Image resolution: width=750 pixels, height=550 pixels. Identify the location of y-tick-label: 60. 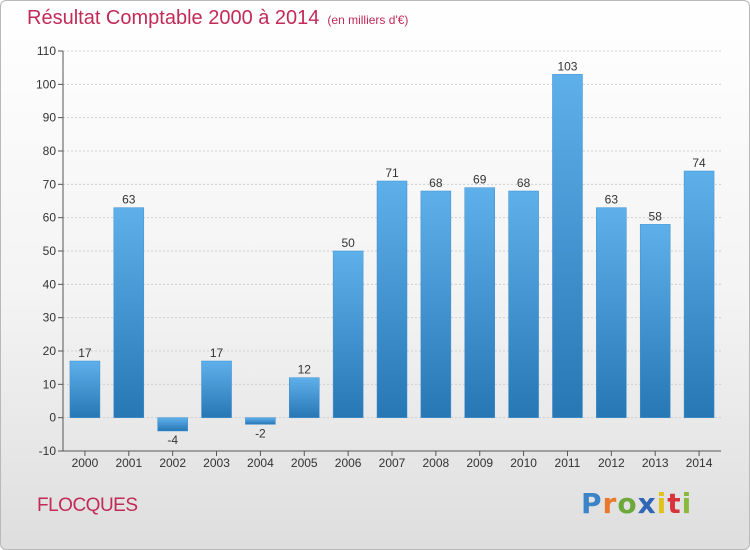
(50, 218).